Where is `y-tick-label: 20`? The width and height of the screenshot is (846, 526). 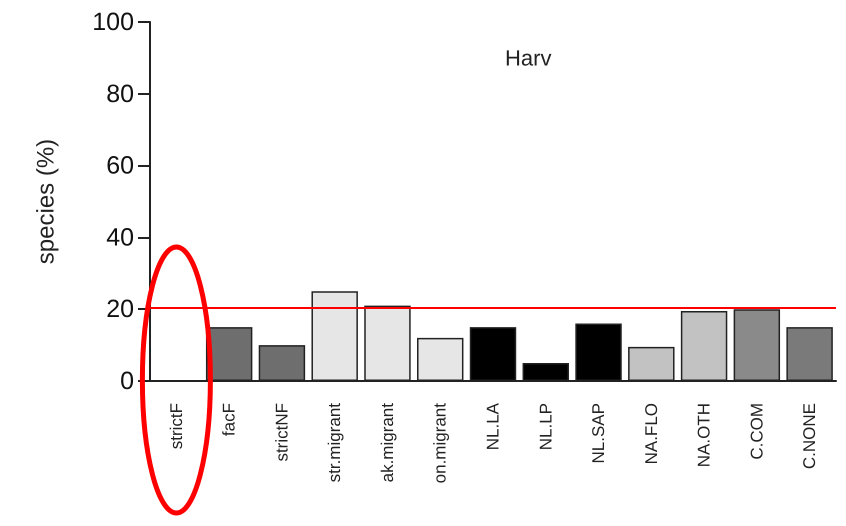 y-tick-label: 20 is located at coordinates (120, 309).